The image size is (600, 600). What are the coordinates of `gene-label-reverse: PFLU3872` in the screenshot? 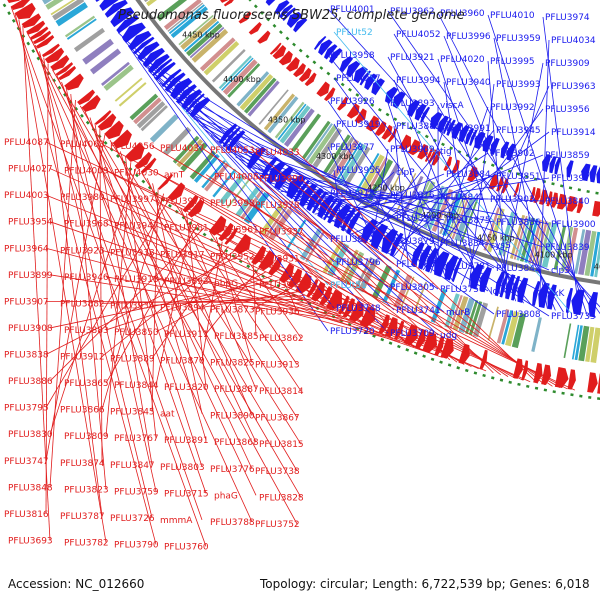 It's located at (352, 240).